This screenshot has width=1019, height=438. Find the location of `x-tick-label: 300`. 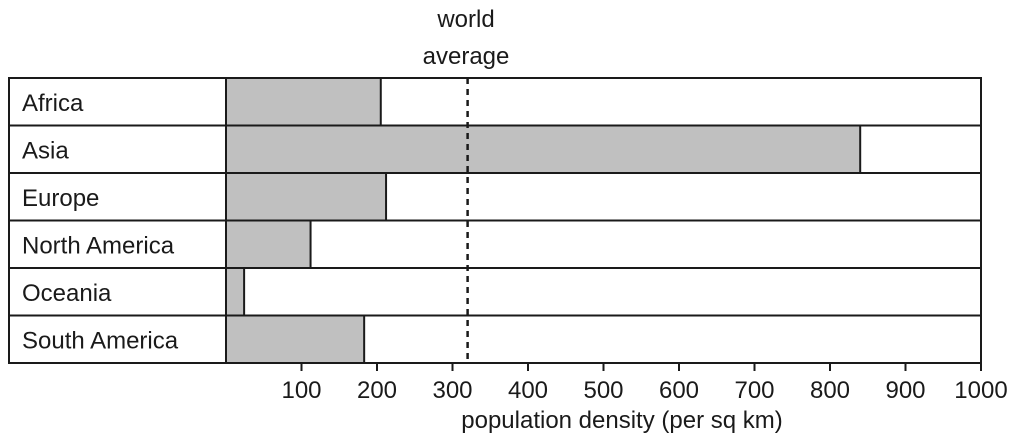

x-tick-label: 300 is located at coordinates (452, 390).